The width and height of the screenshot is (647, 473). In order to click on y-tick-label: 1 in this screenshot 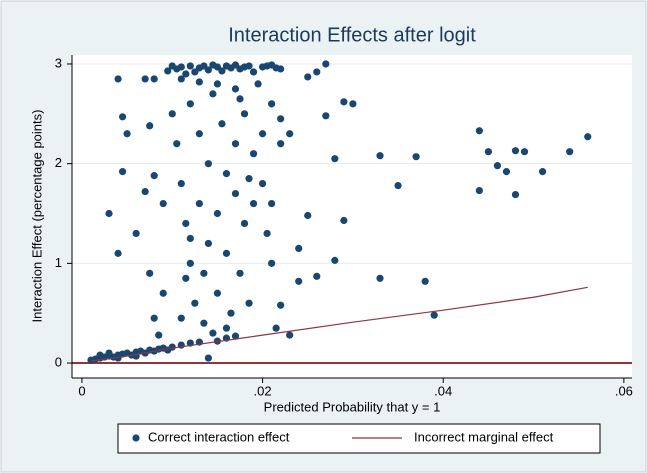, I will do `click(58, 262)`.